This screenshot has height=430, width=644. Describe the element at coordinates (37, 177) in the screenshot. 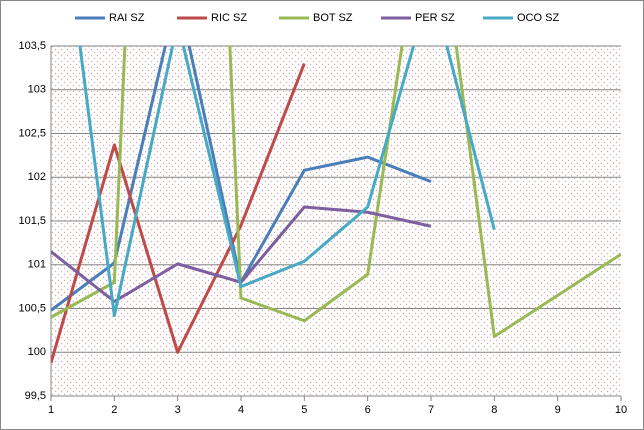

I see `y-tick-label: 102` at that location.